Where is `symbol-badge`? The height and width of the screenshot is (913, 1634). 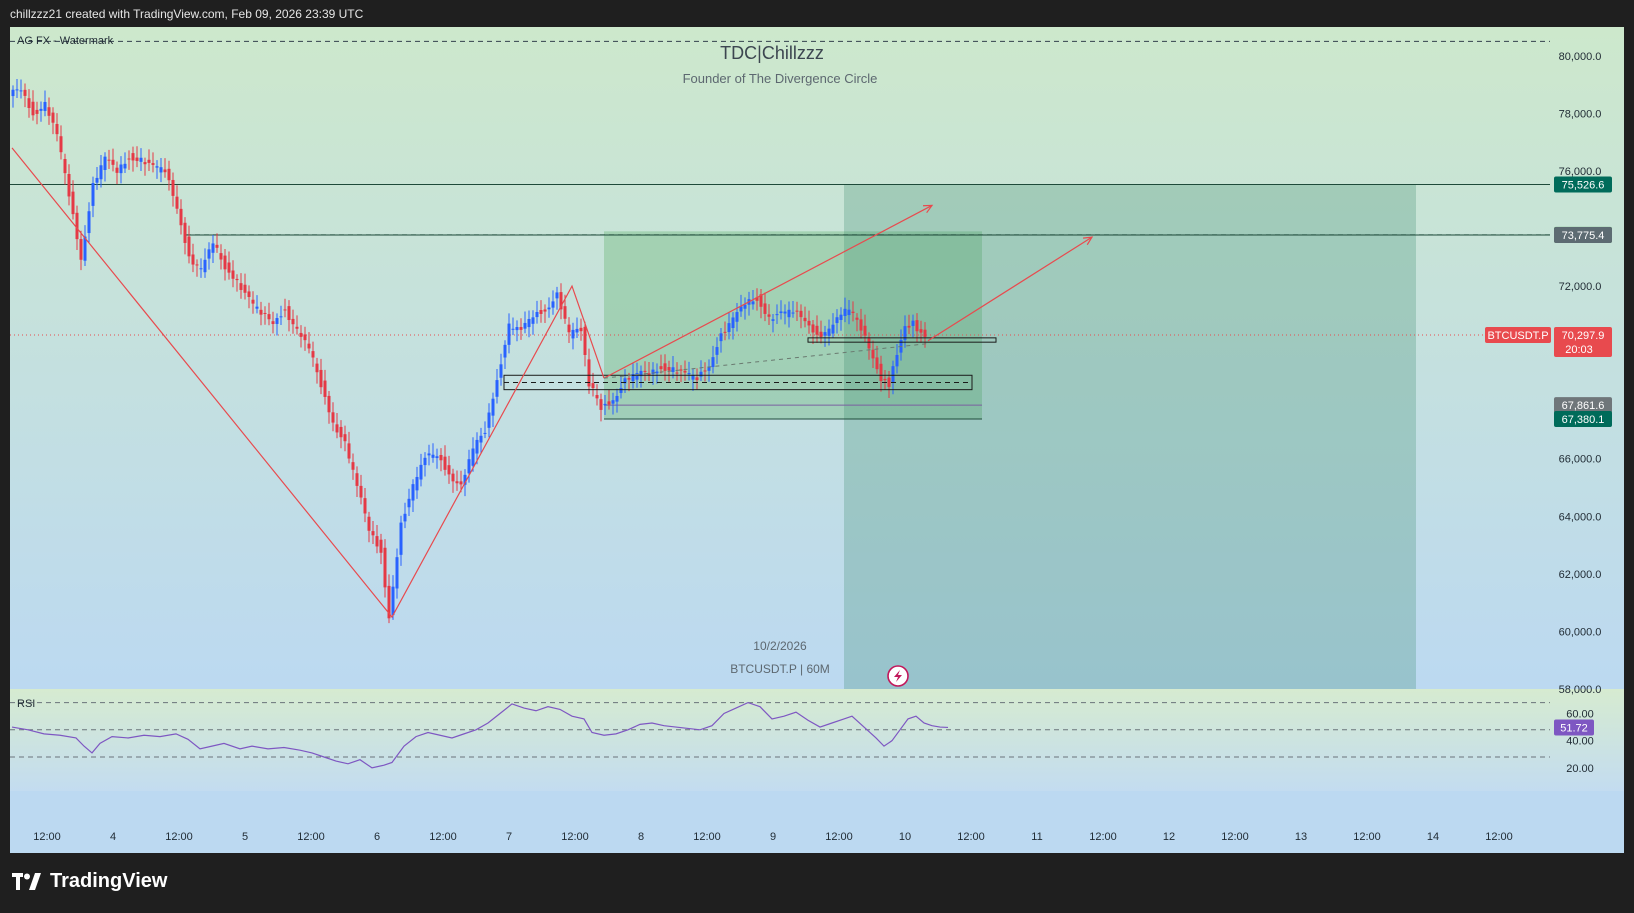 symbol-badge is located at coordinates (1518, 335).